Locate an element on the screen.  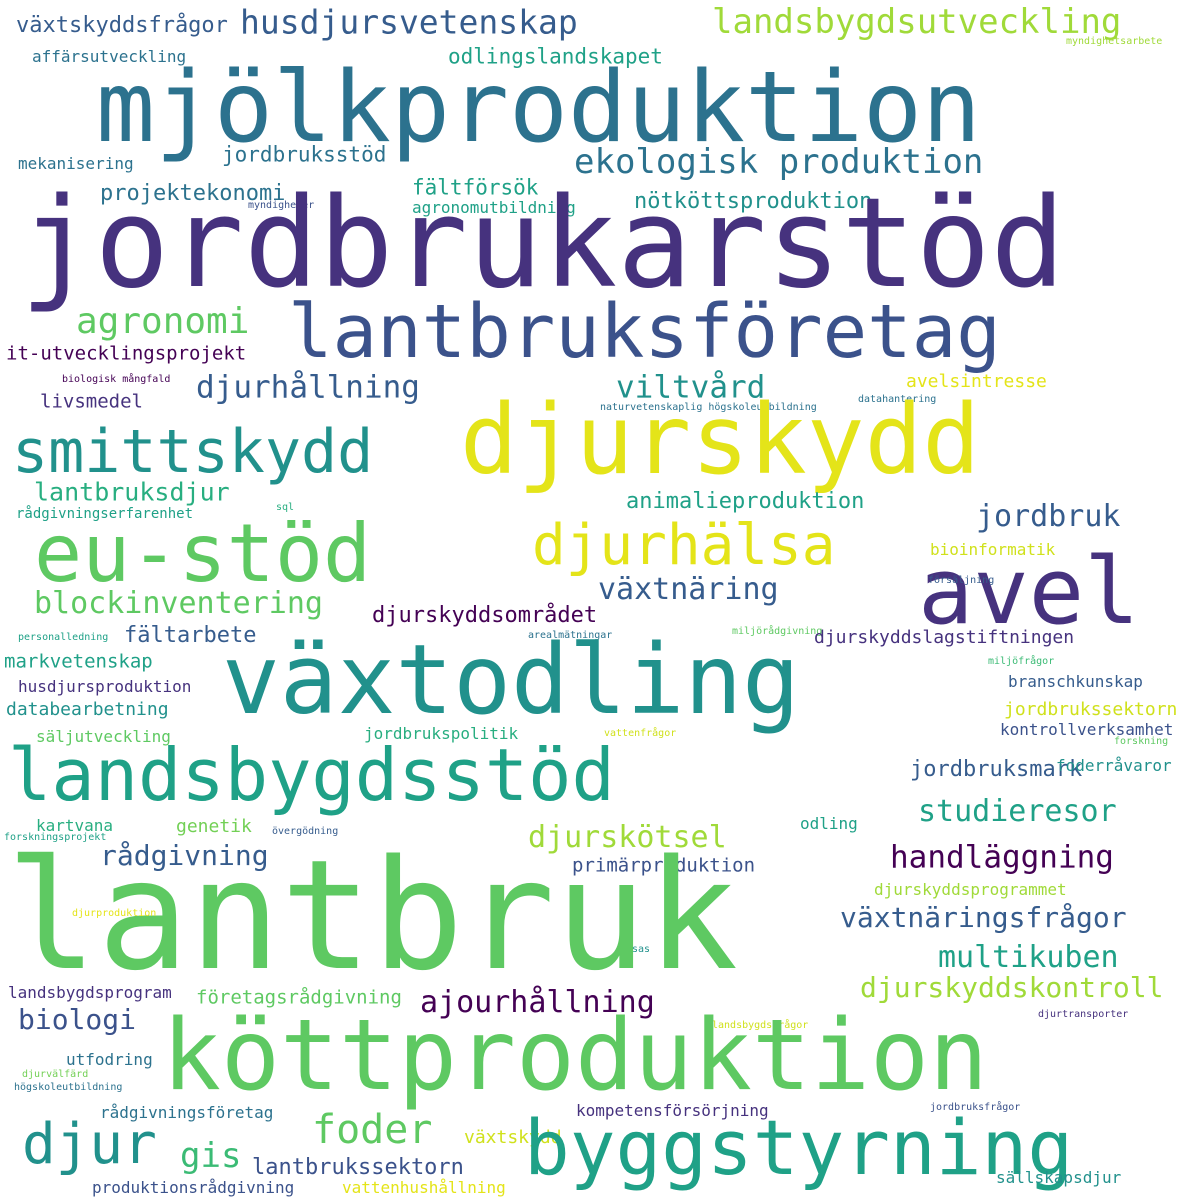
word: rådgivningsföretag is located at coordinates (187, 1112).